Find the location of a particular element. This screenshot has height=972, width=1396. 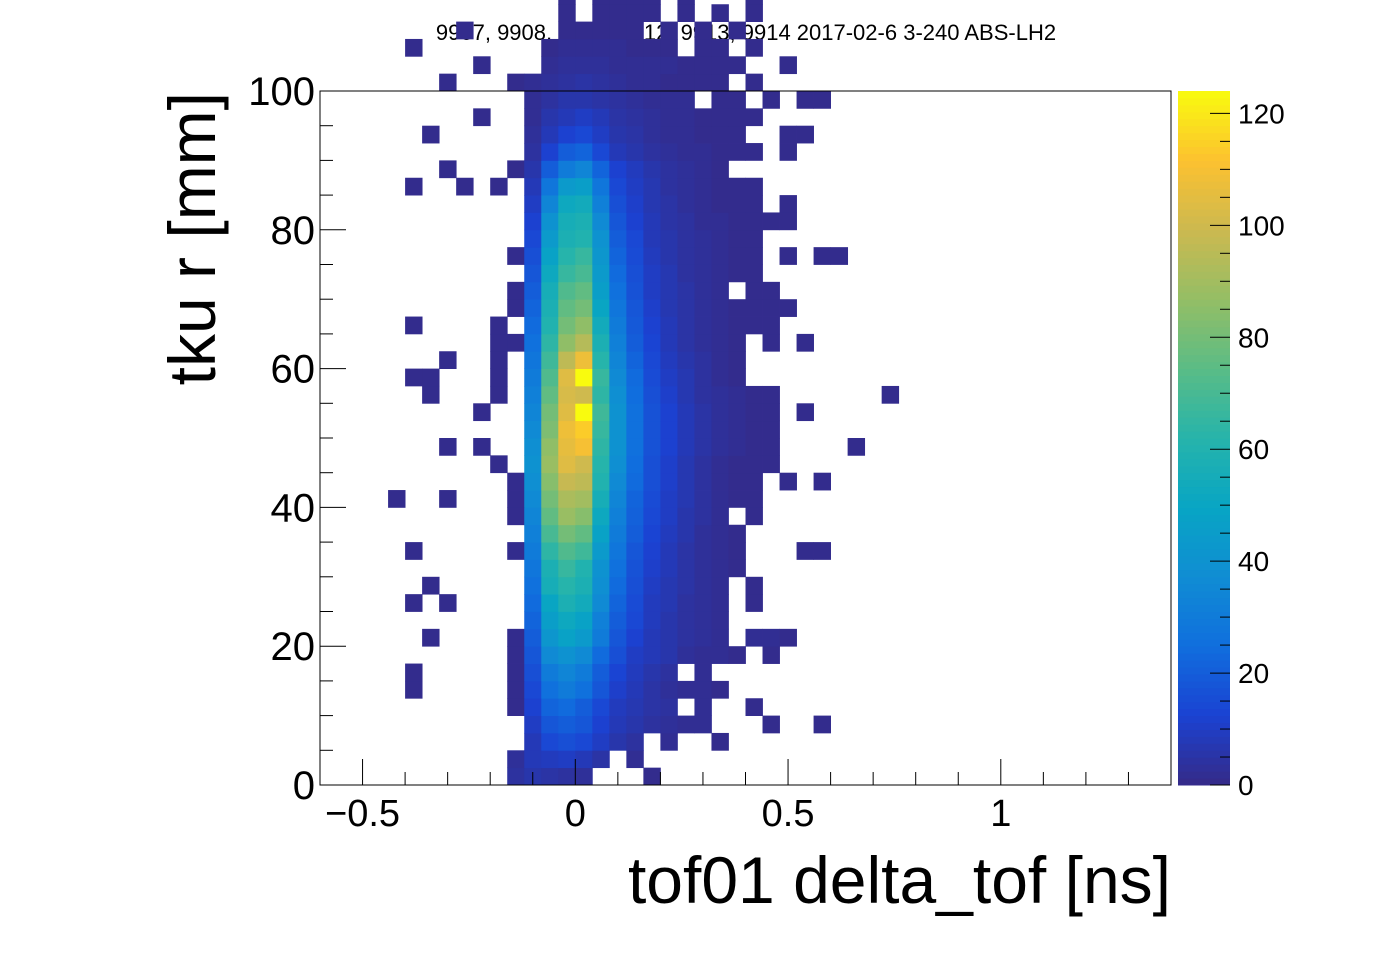

color-scale-tick-label: 0 is located at coordinates (1246, 785).